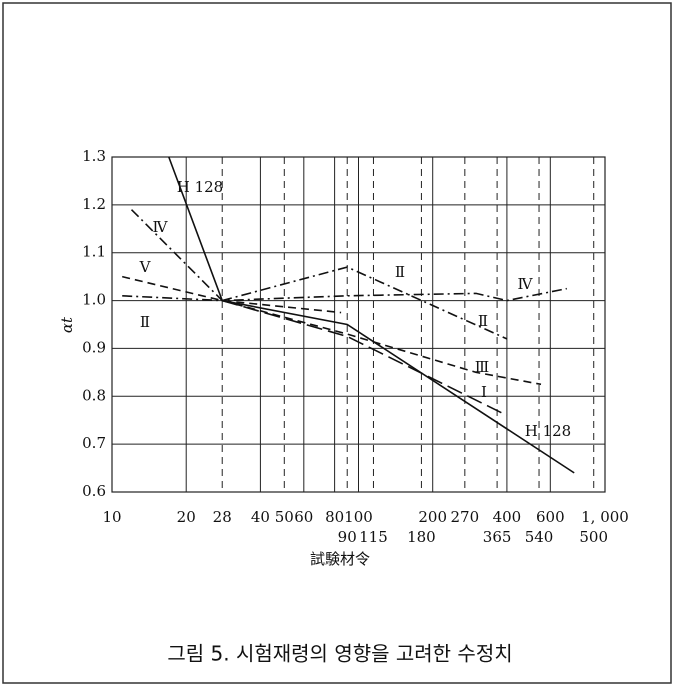 Image resolution: width=675 pixels, height=687 pixels. What do you see at coordinates (94, 491) in the screenshot?
I see `y-tick-label: 0.6` at bounding box center [94, 491].